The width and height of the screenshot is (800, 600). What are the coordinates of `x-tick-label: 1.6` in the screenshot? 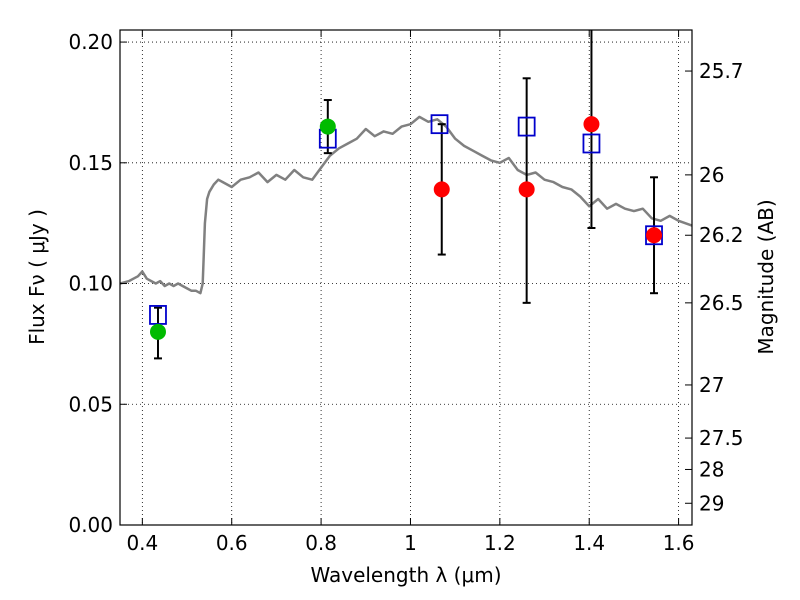 It's located at (679, 543).